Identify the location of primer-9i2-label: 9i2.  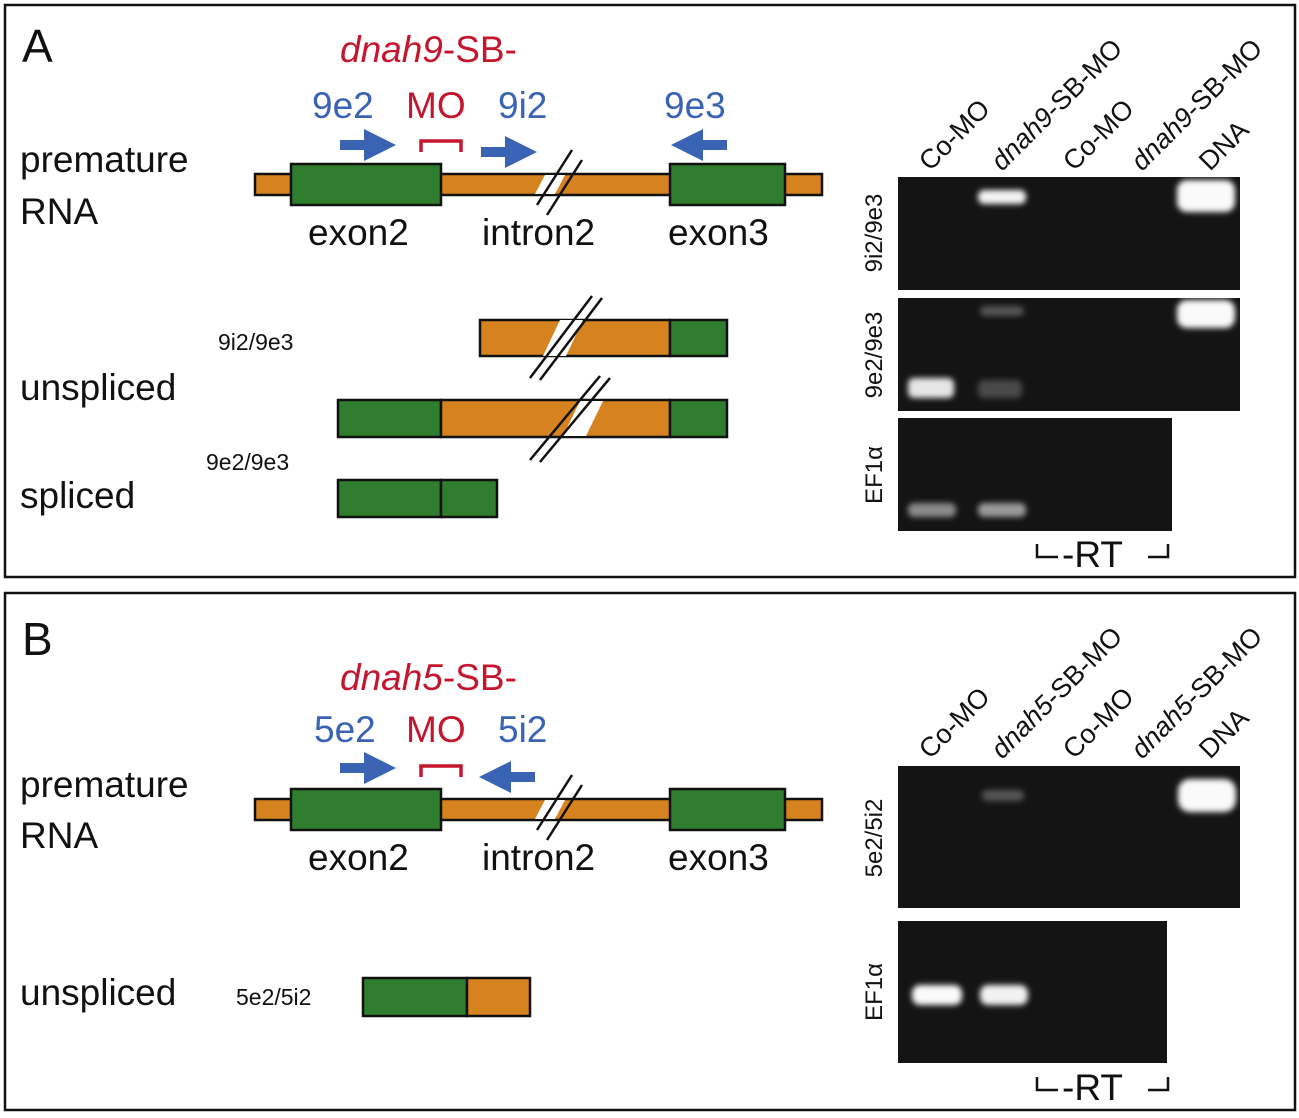
(522, 105).